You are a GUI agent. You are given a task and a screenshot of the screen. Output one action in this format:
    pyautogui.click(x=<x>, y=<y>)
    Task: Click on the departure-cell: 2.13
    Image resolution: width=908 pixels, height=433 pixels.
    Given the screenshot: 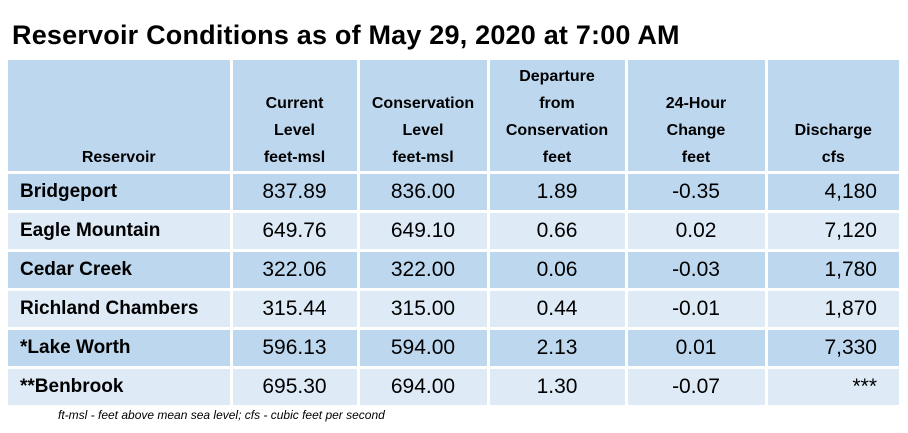 What is the action you would take?
    pyautogui.click(x=558, y=347)
    